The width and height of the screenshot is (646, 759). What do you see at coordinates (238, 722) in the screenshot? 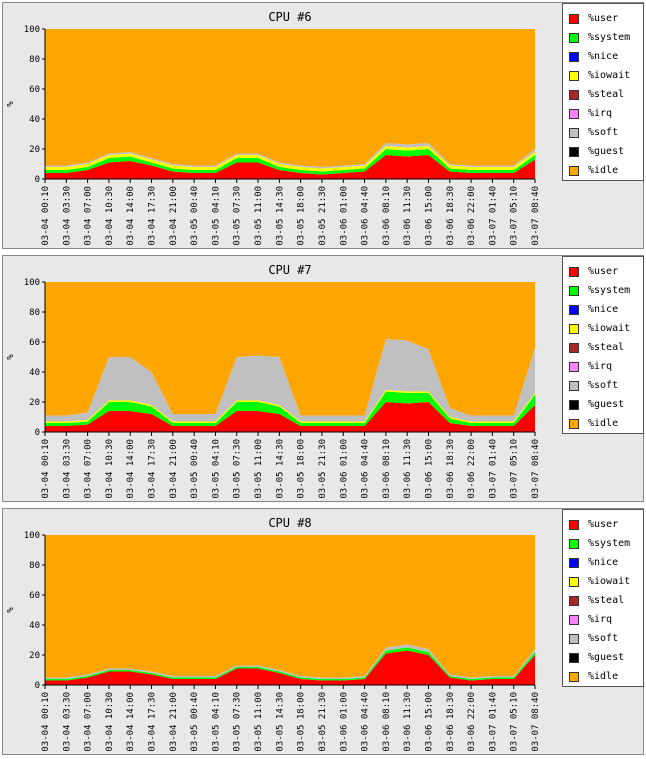
I see `cpu8-x-tick-label: 03-05 07:30` at bounding box center [238, 722].